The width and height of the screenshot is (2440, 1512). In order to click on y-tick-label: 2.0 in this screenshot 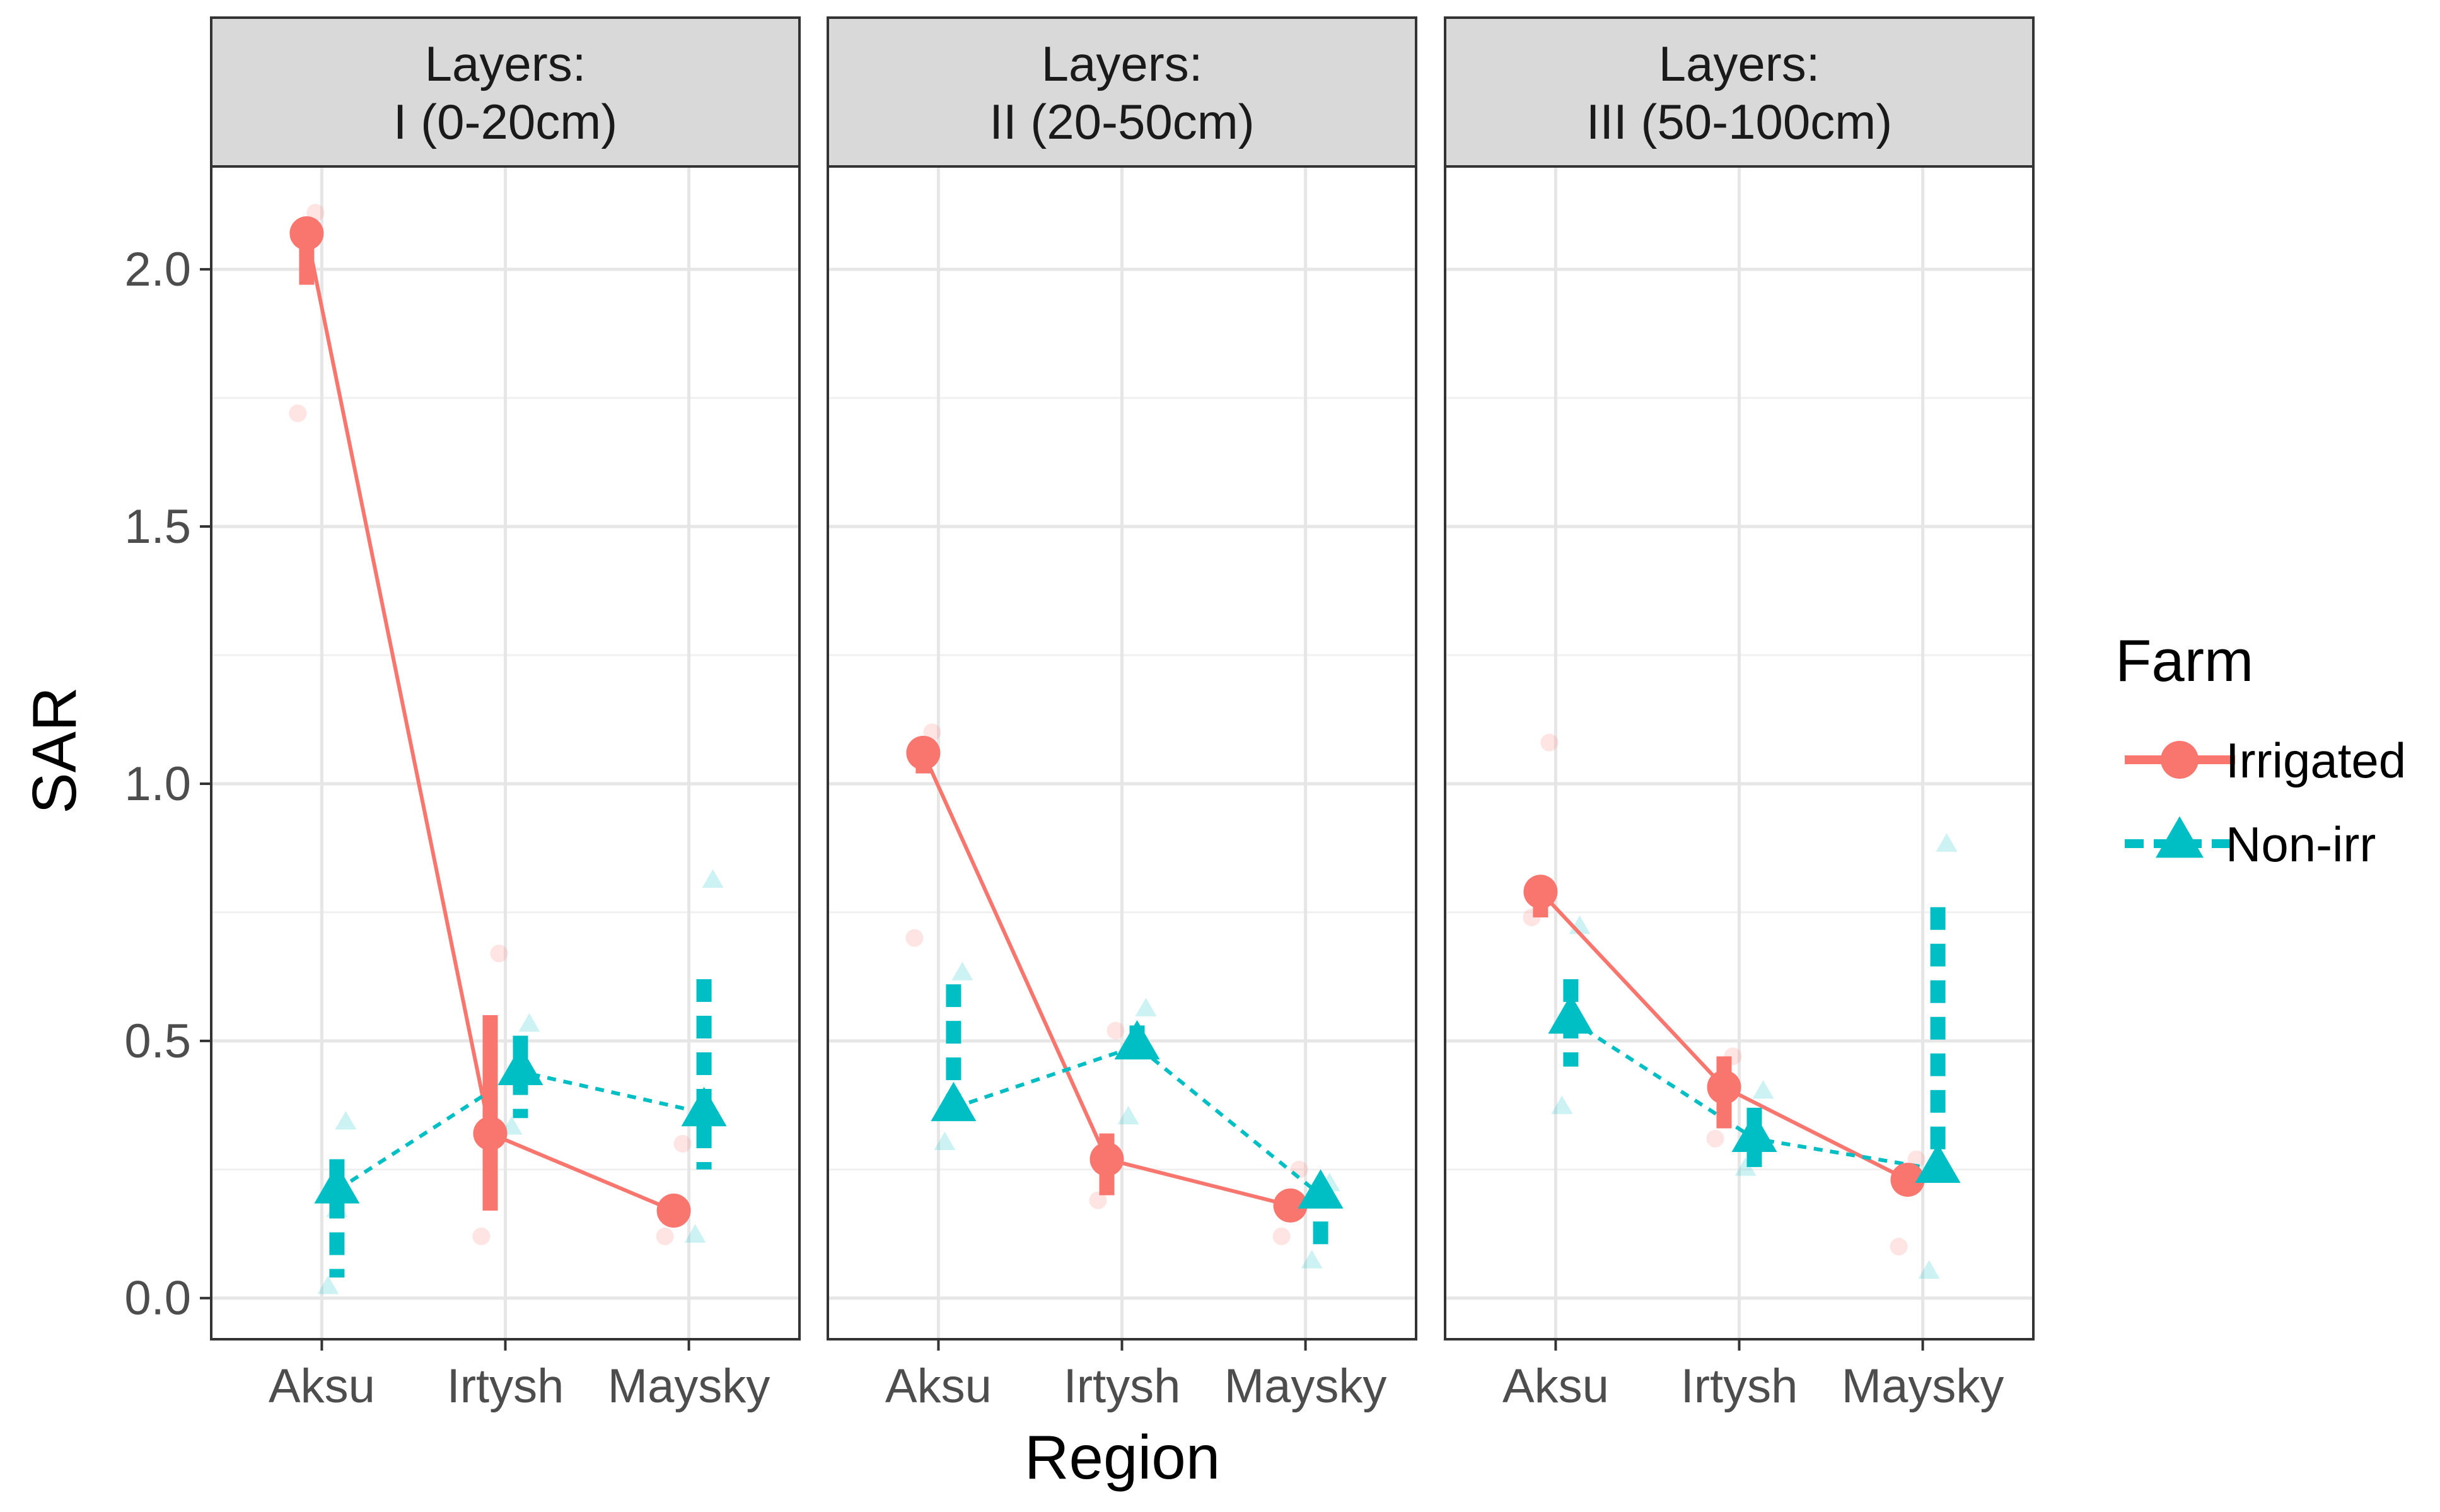, I will do `click(157, 270)`.